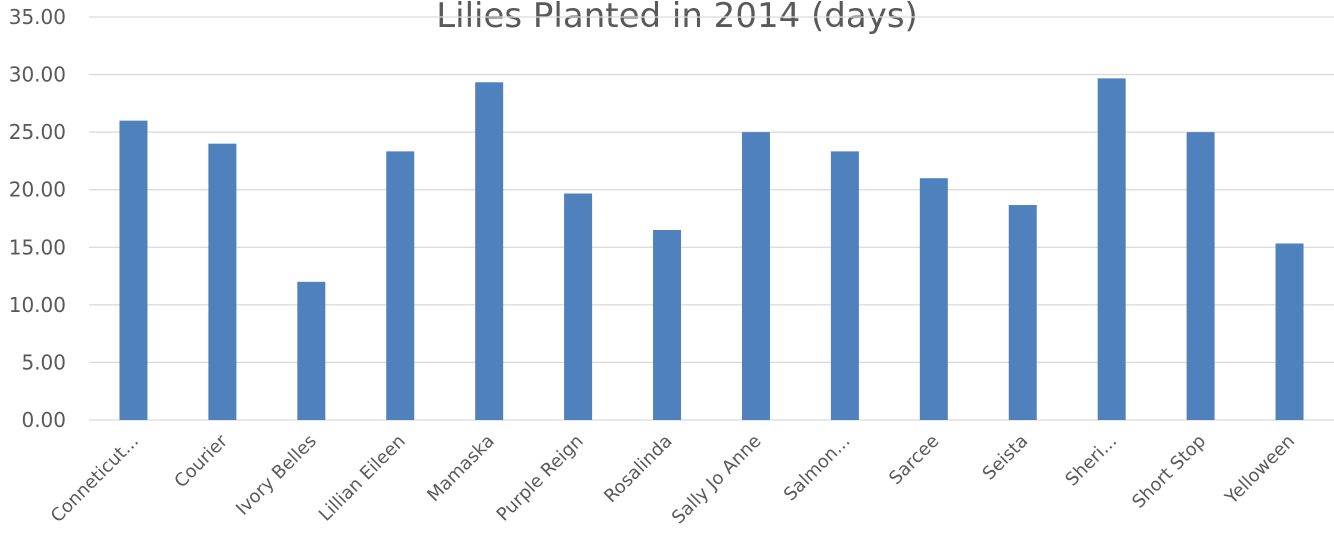 The image size is (1334, 543). Describe the element at coordinates (37, 305) in the screenshot. I see `y-tick-label: 10.00` at that location.